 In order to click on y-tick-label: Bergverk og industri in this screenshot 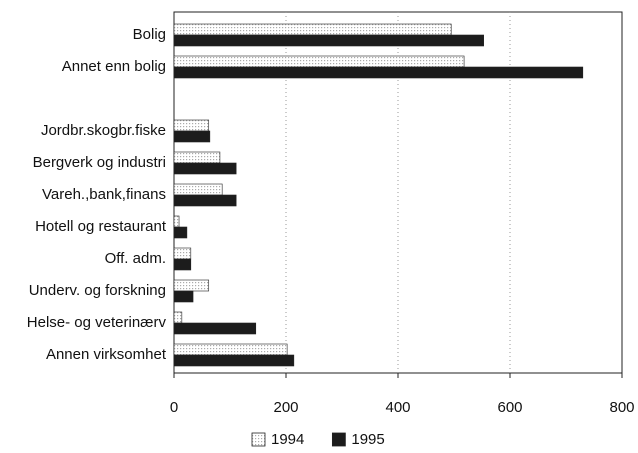, I will do `click(99, 162)`.